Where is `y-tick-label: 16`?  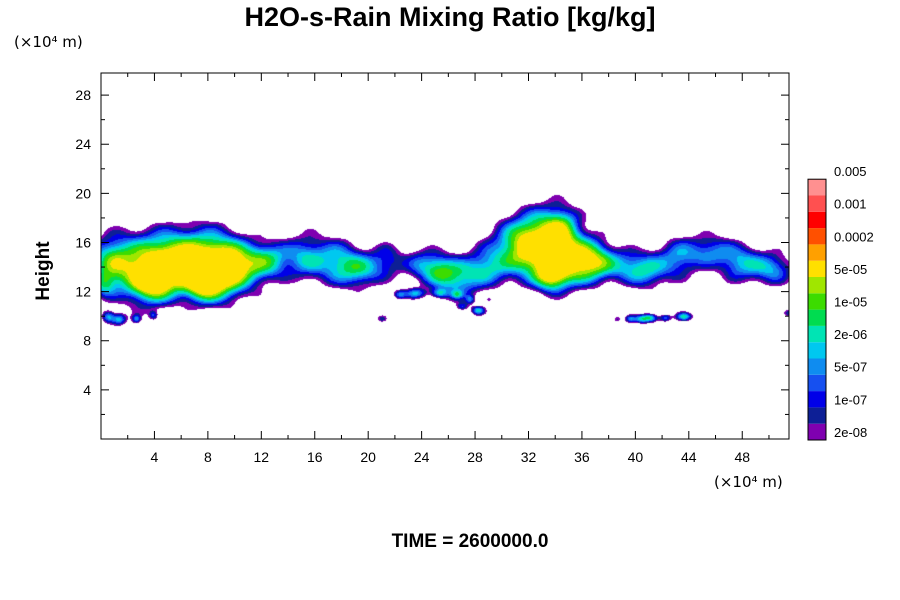 y-tick-label: 16 is located at coordinates (83, 242).